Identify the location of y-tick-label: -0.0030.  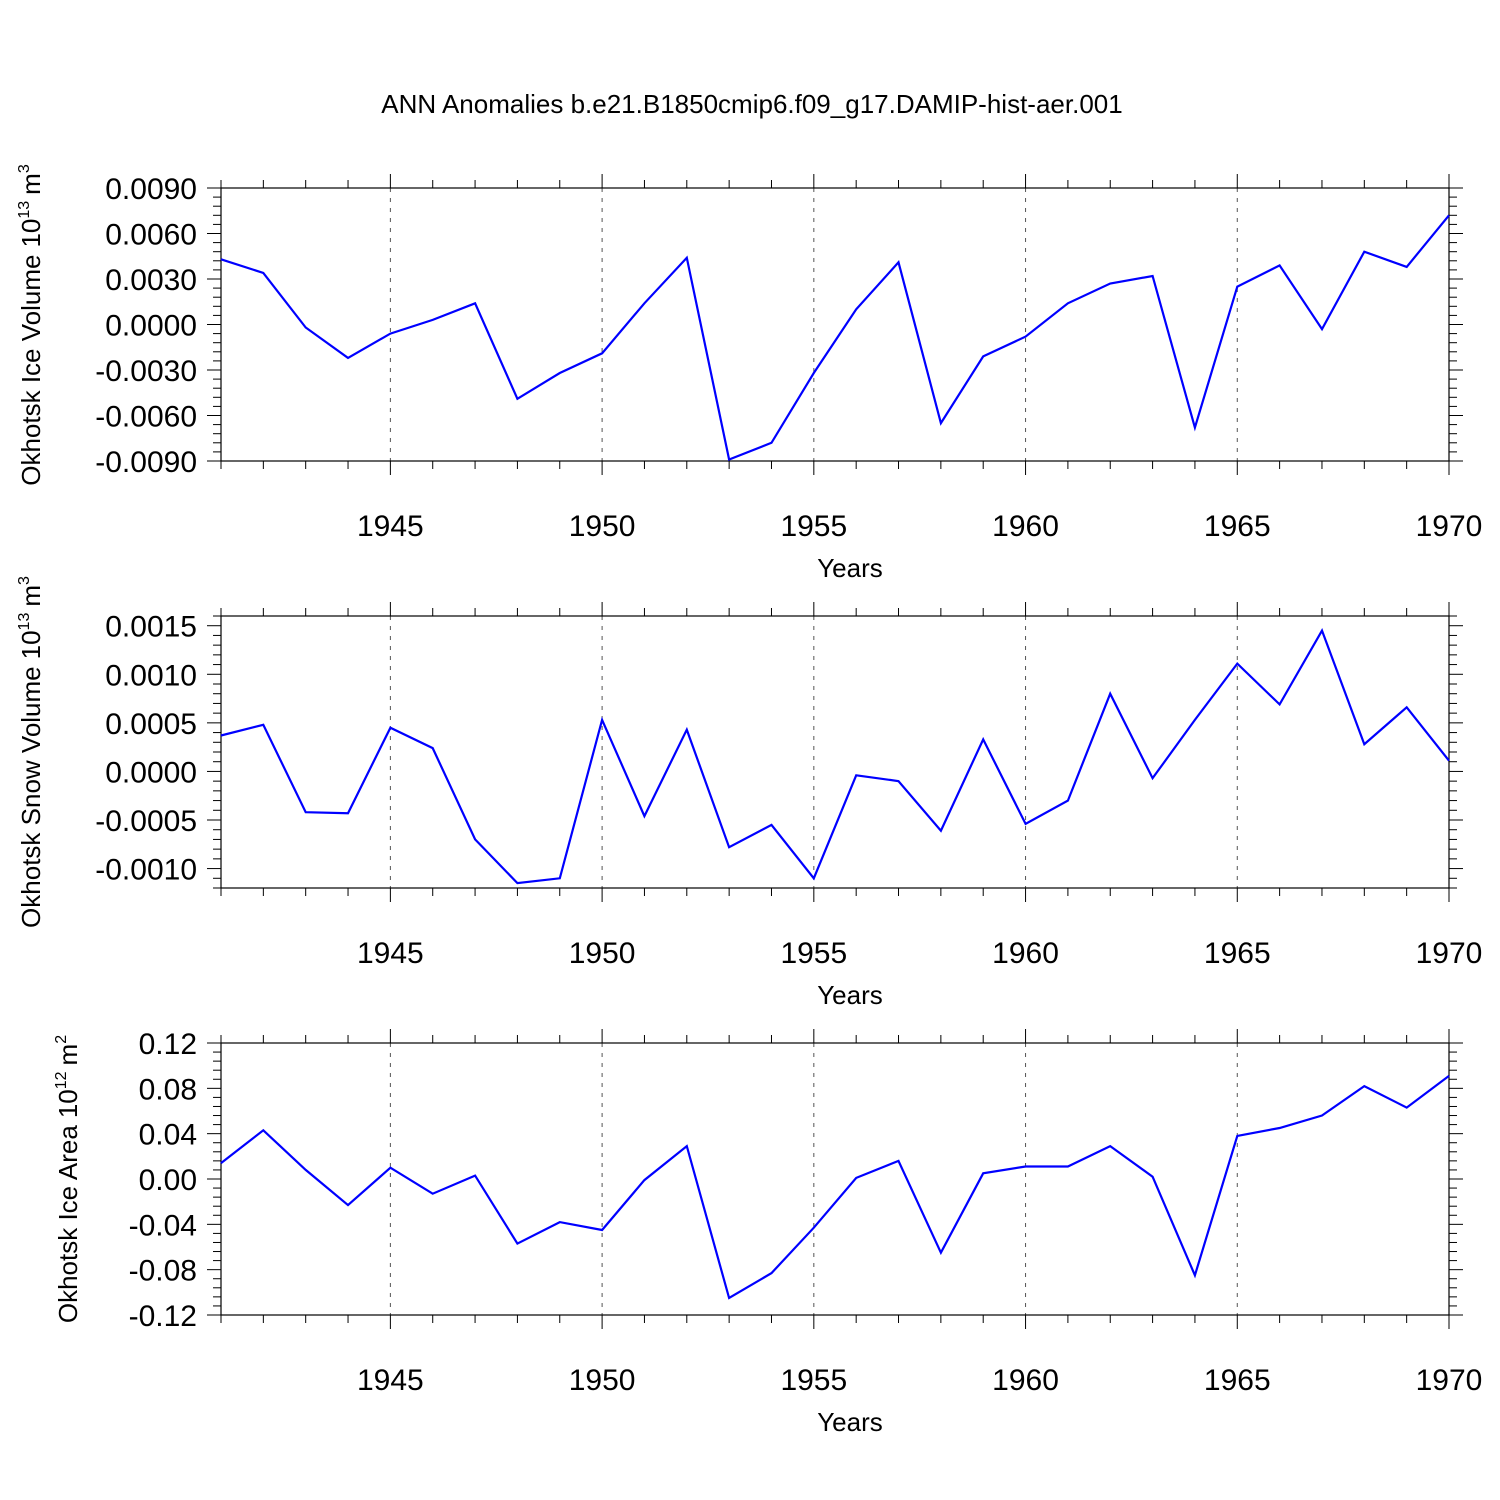
(146, 371).